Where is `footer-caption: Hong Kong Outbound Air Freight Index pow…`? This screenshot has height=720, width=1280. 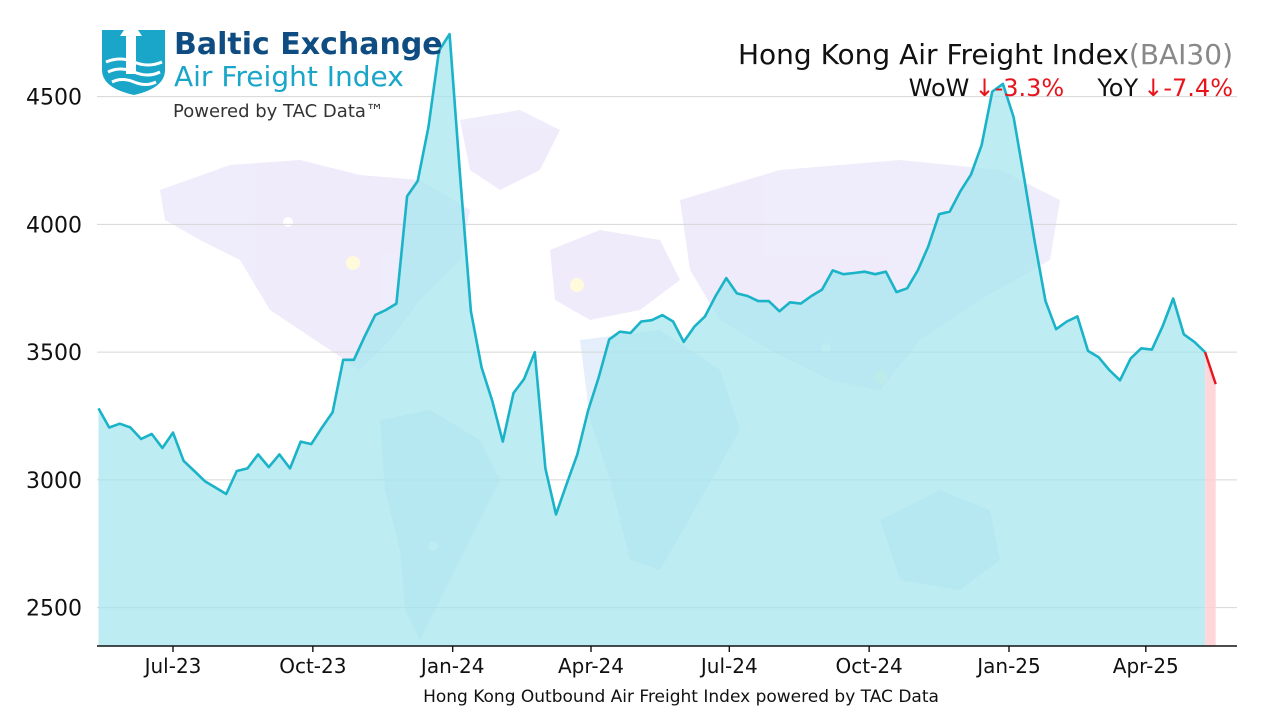
footer-caption: Hong Kong Outbound Air Freight Index pow… is located at coordinates (681, 697).